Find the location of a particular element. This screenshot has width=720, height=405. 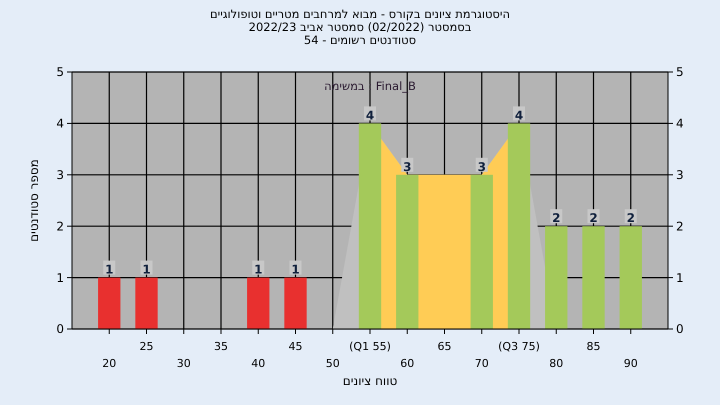

x-tick-label: (Q3 75) is located at coordinates (519, 346).